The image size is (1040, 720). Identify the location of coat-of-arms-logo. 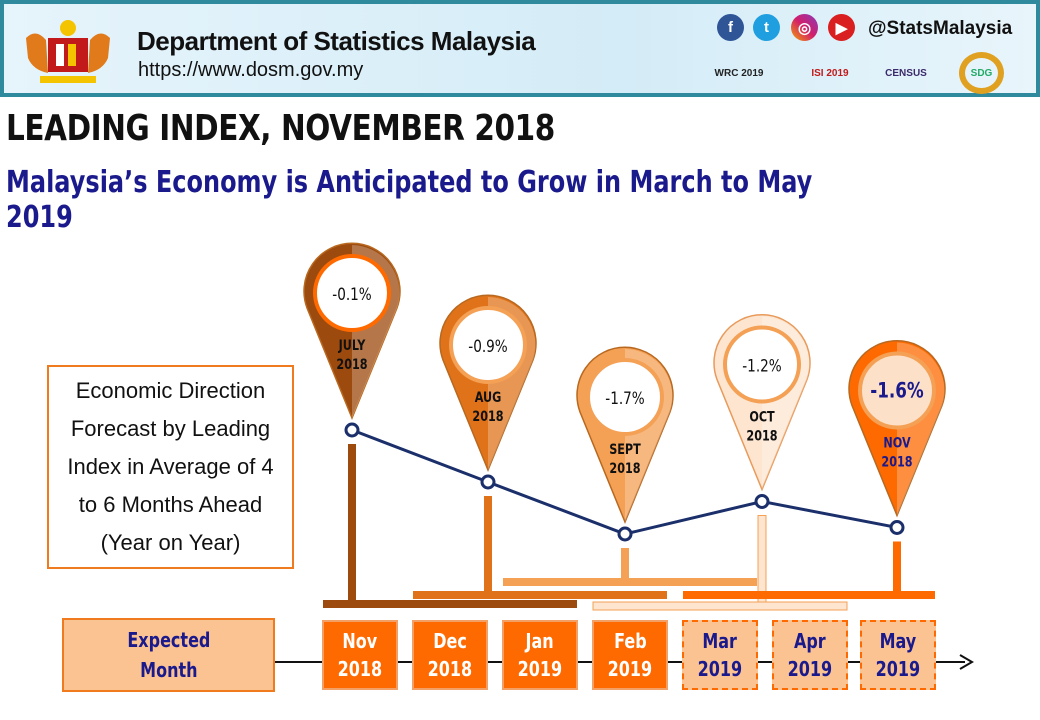
(68, 51).